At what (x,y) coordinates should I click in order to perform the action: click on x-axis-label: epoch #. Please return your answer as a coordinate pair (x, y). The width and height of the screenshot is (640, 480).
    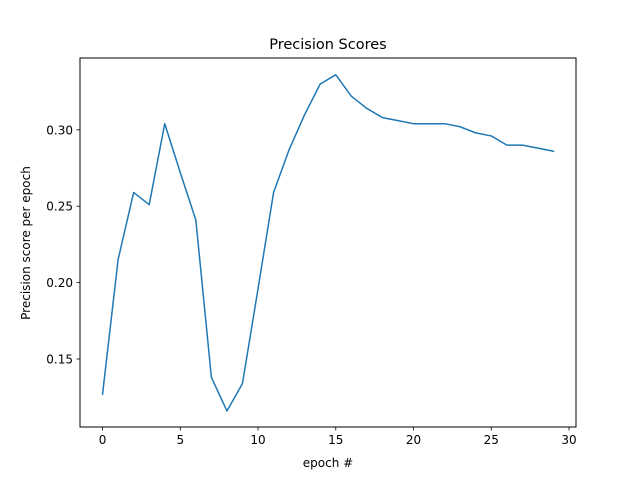
    Looking at the image, I should click on (328, 463).